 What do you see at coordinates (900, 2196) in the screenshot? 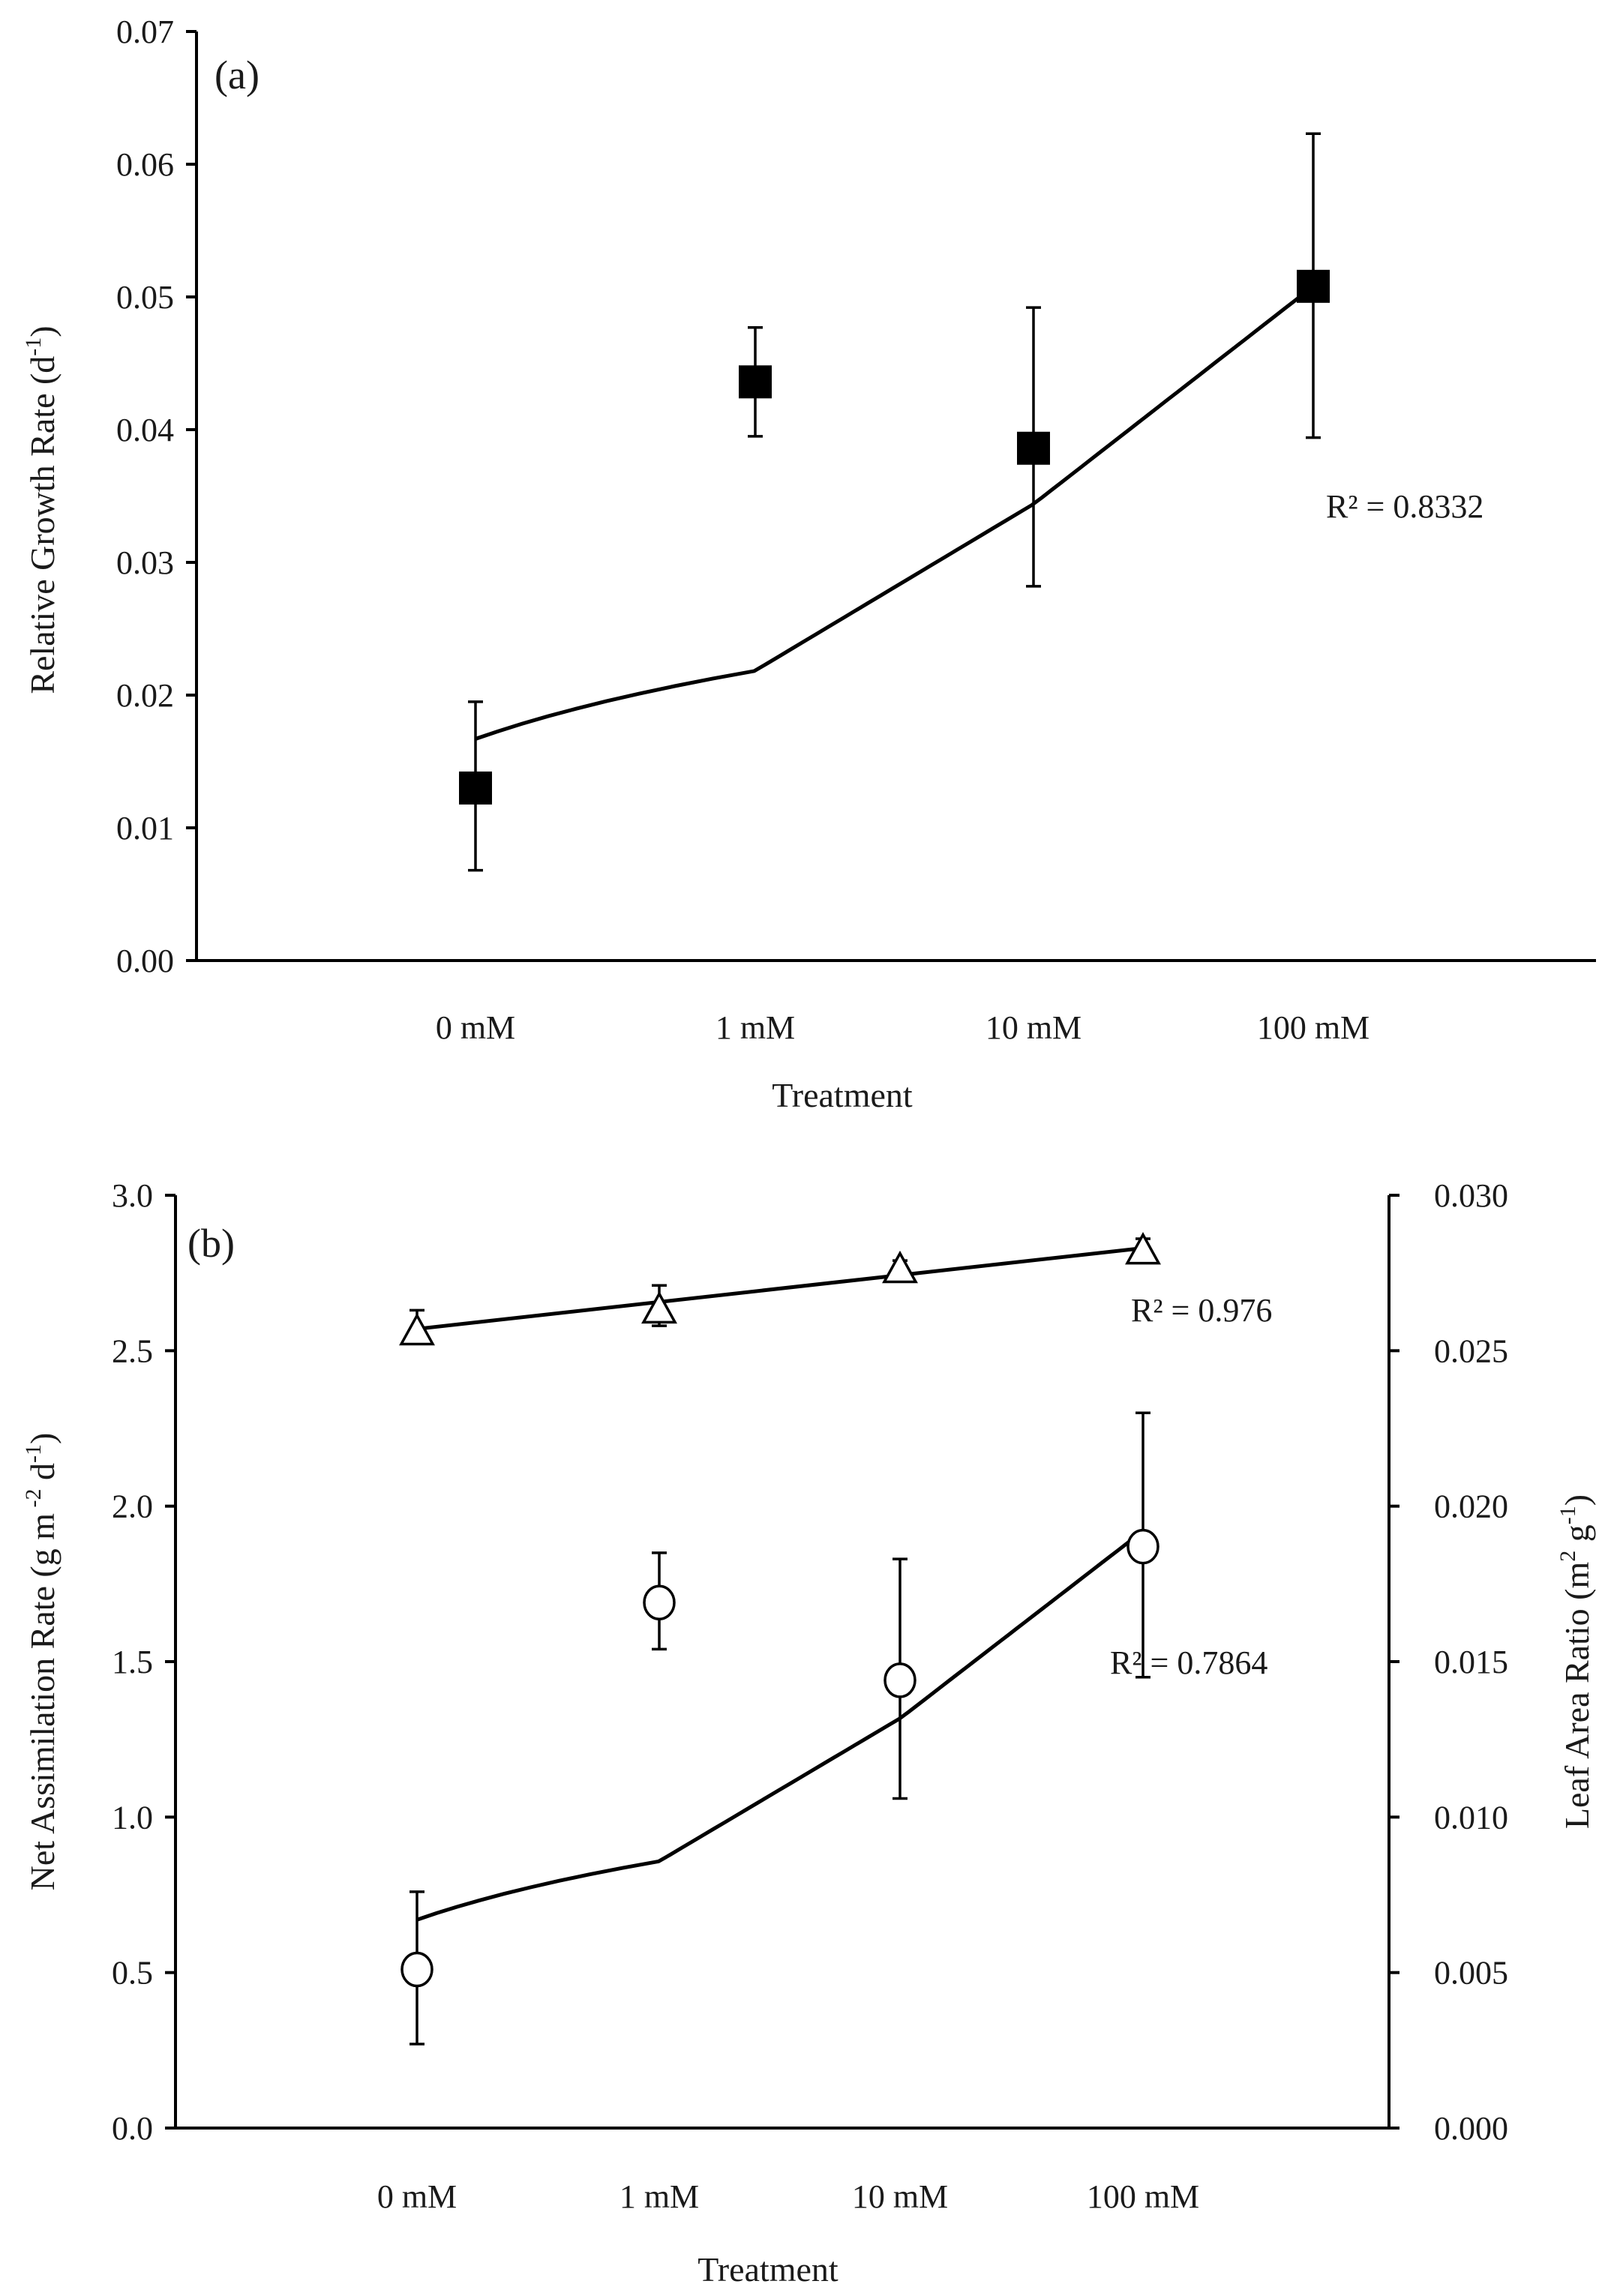
I see `panel-b-x-tick-label: 10 mM` at bounding box center [900, 2196].